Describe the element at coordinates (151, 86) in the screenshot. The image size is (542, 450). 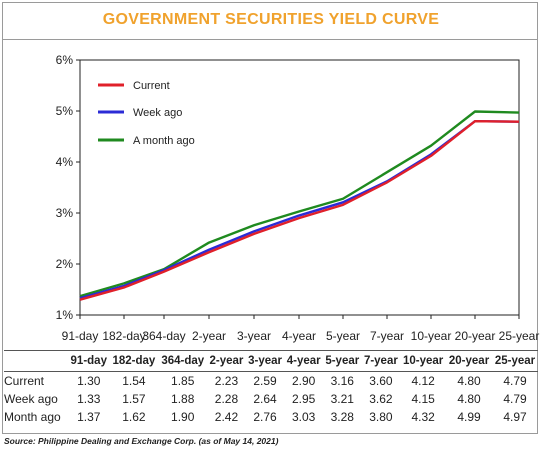
I see `legend-label: Current` at that location.